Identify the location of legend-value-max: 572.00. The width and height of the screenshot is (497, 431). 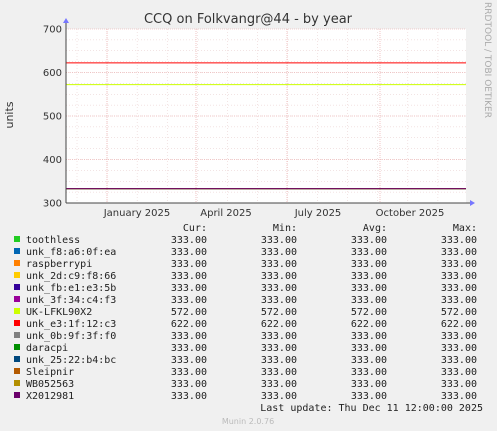
(459, 312).